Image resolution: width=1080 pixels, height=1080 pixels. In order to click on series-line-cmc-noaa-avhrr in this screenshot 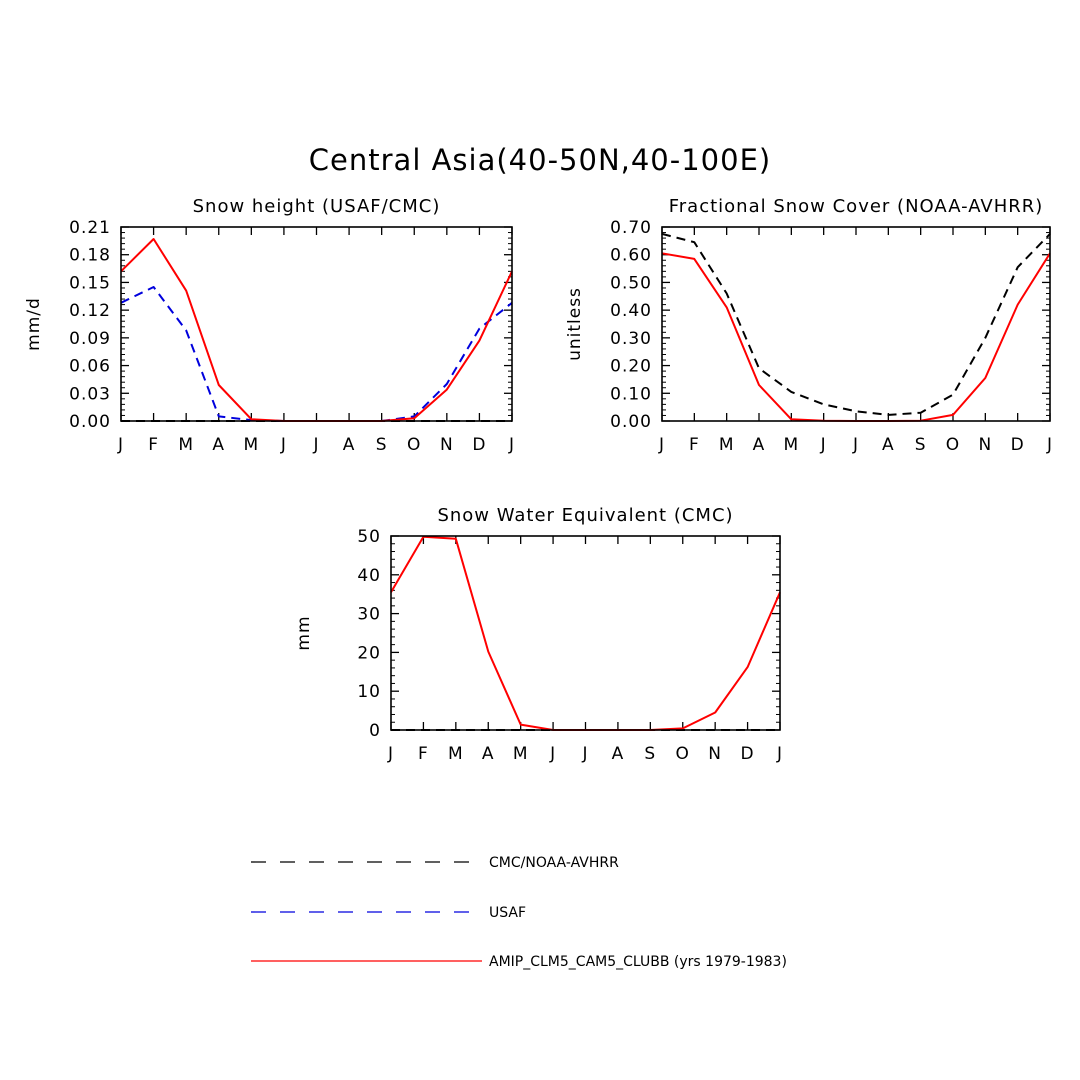, I will do `click(856, 324)`.